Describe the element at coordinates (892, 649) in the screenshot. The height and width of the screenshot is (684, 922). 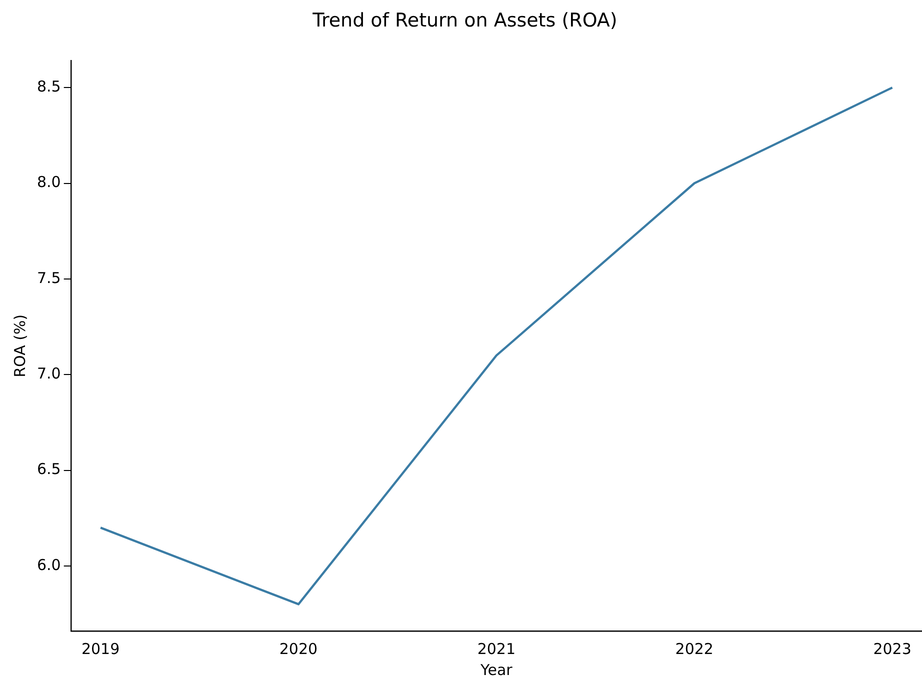
I see `x-tick-label: 2023` at that location.